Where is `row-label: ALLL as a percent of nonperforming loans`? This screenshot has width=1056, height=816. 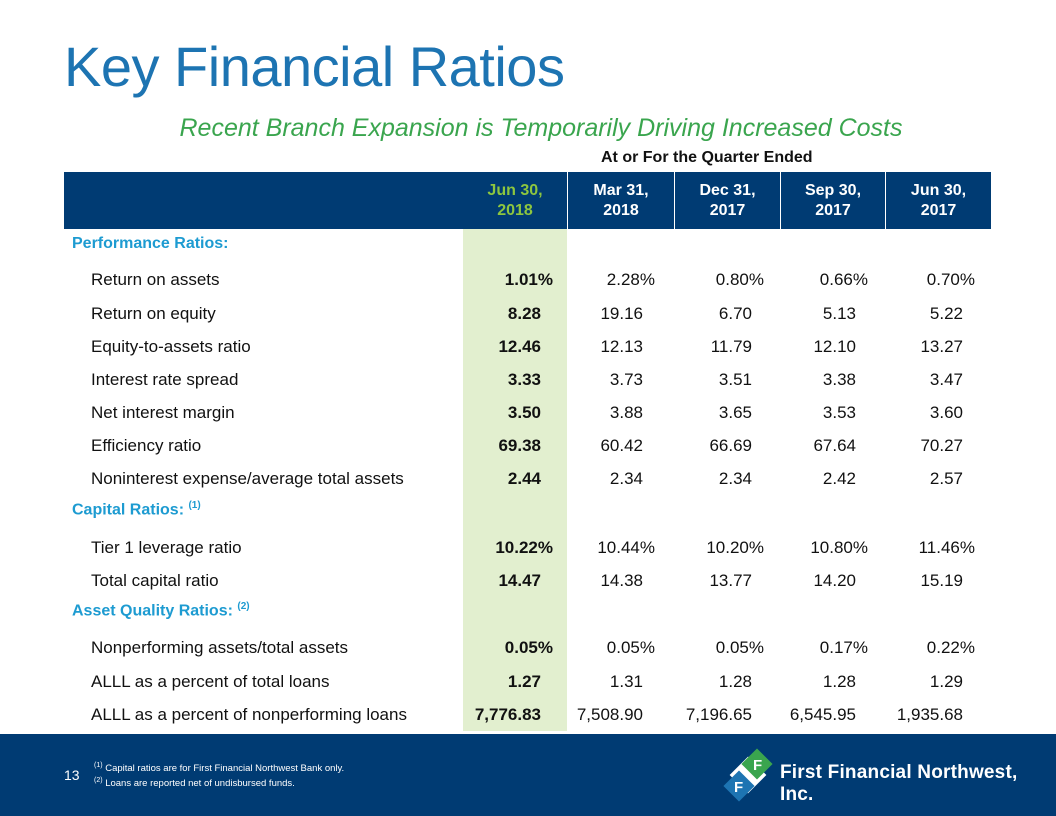 row-label: ALLL as a percent of nonperforming loans is located at coordinates (249, 714).